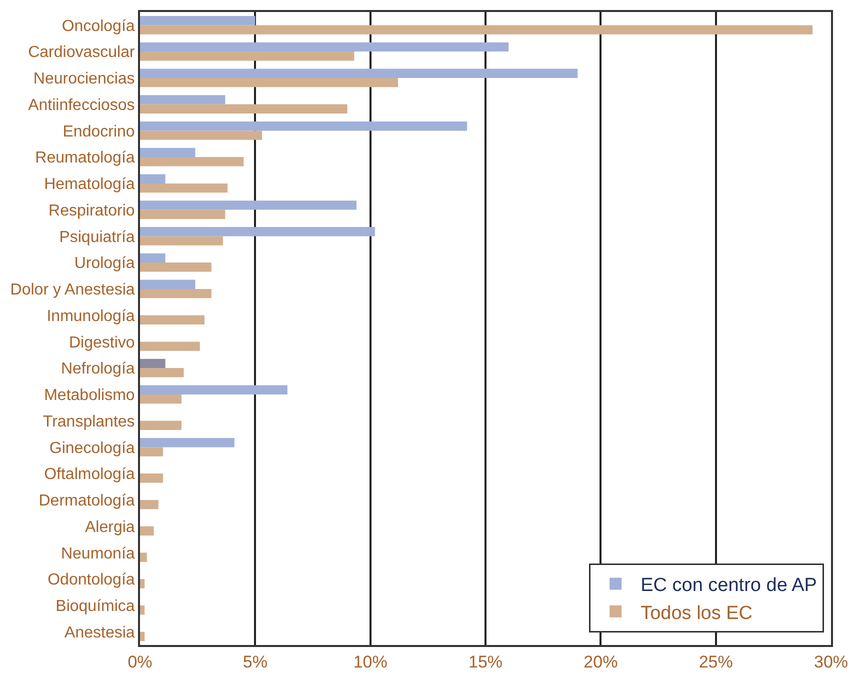 This screenshot has height=681, width=861. What do you see at coordinates (485, 662) in the screenshot?
I see `x-tick-label: 15%` at bounding box center [485, 662].